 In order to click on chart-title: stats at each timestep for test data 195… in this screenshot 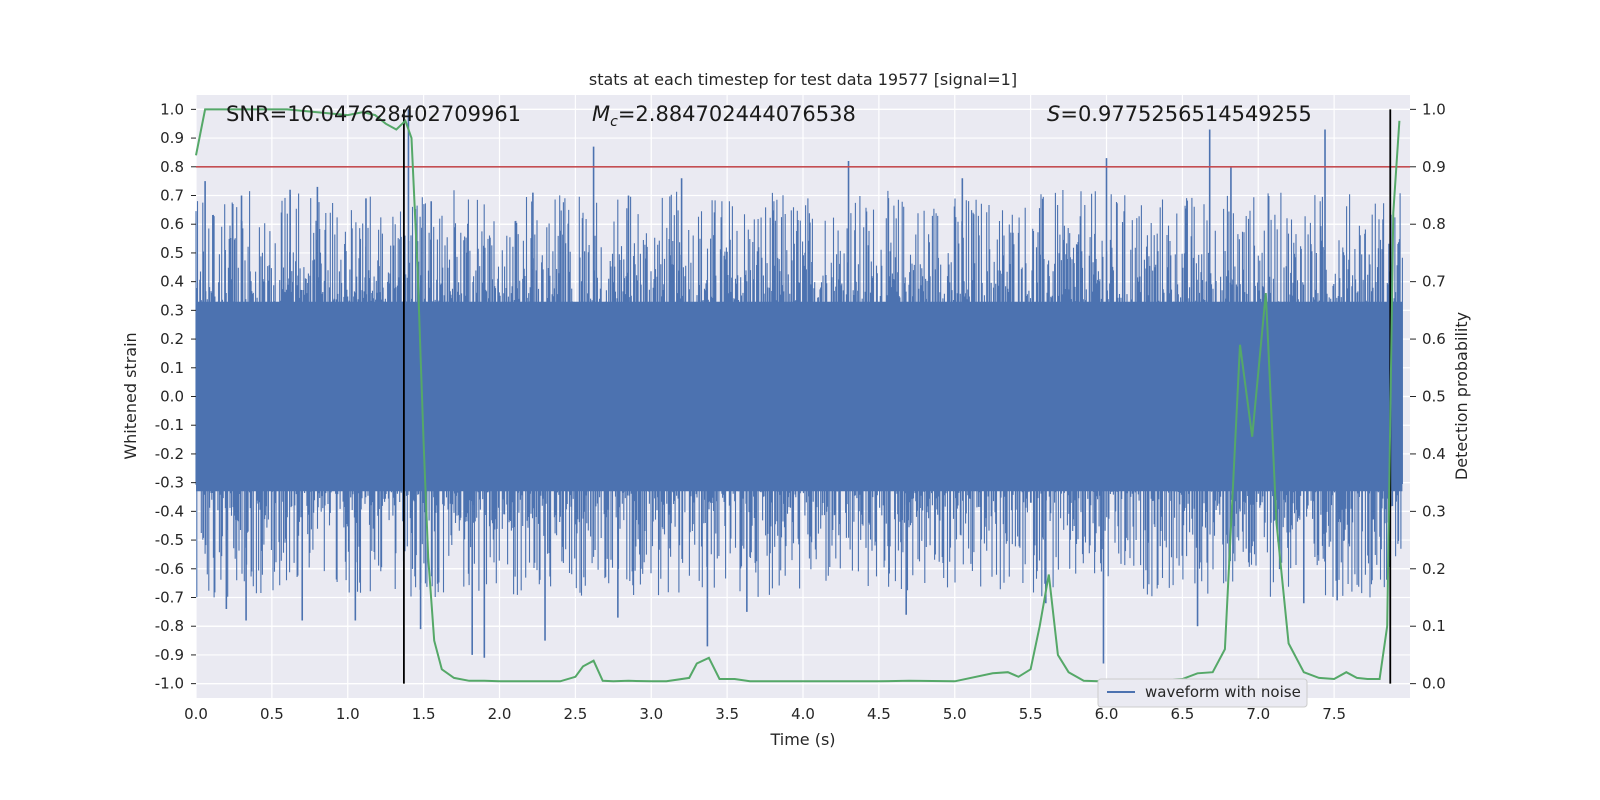, I will do `click(803, 79)`.